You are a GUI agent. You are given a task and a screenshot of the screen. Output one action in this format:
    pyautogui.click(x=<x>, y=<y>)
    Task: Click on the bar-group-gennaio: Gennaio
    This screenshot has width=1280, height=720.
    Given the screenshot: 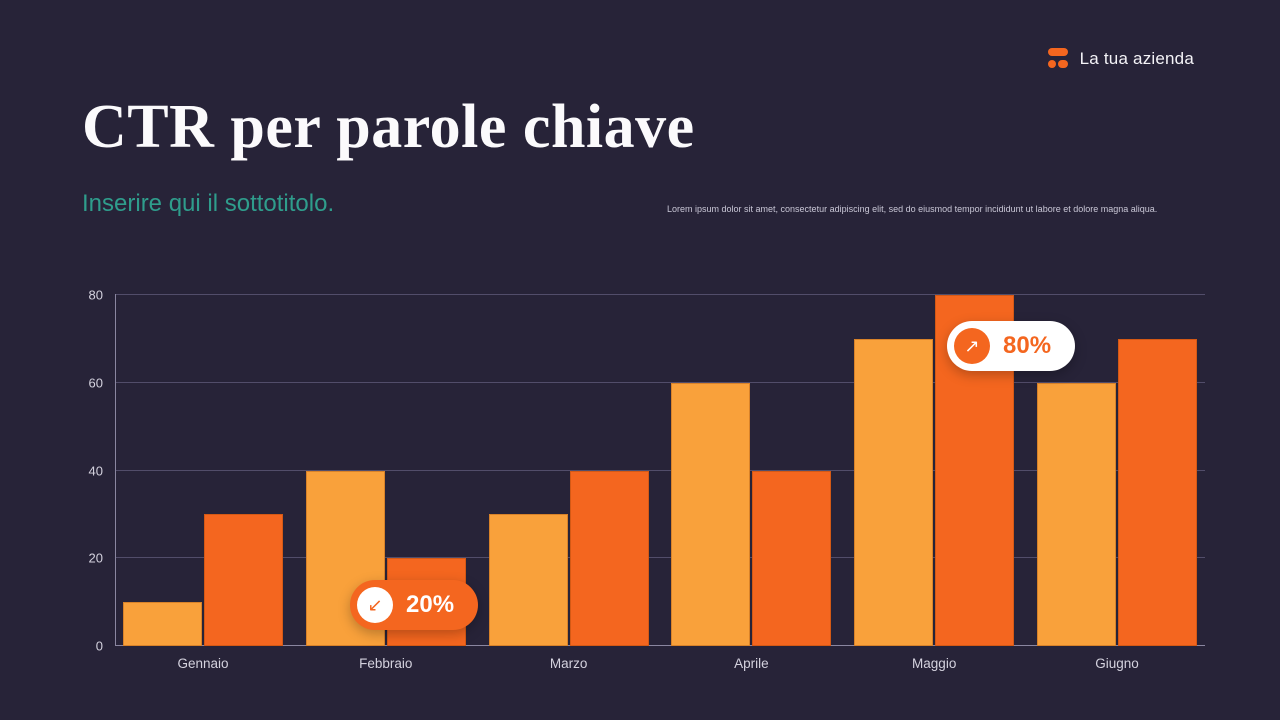 What is the action you would take?
    pyautogui.click(x=203, y=483)
    